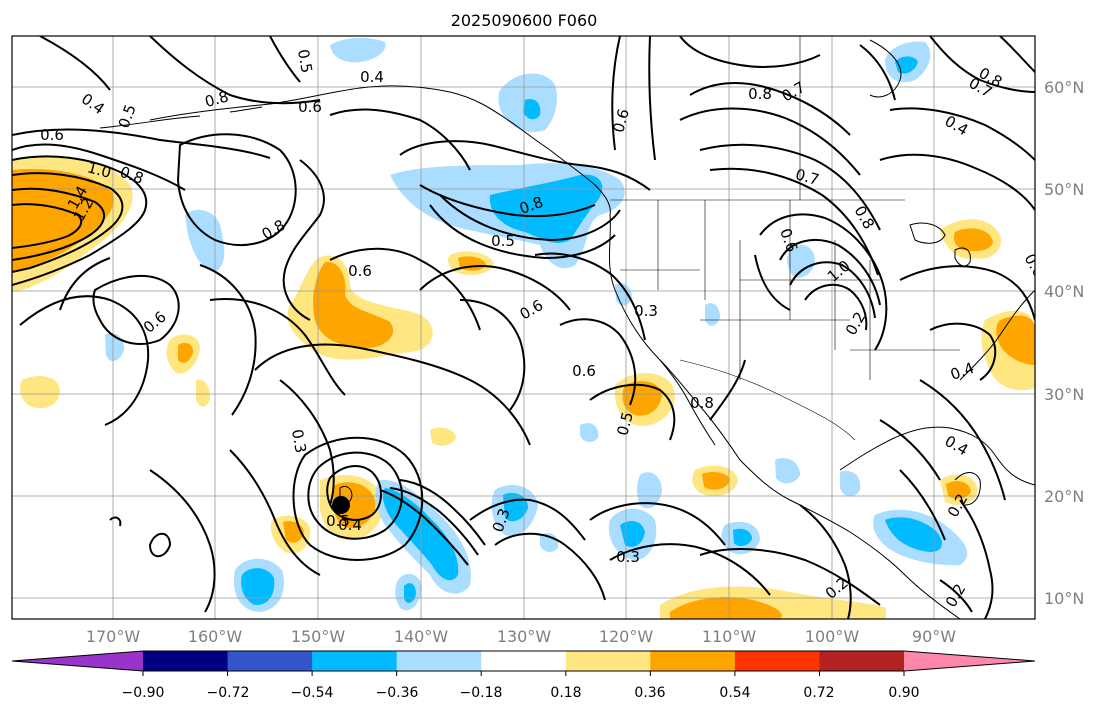 The height and width of the screenshot is (712, 1105). What do you see at coordinates (1064, 189) in the screenshot?
I see `lat-label: 50°N` at bounding box center [1064, 189].